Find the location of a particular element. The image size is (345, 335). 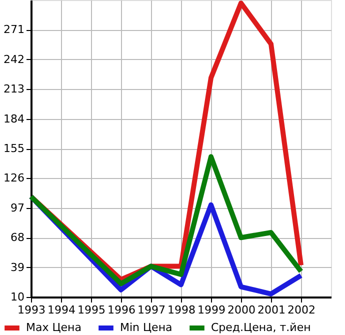

legend-label: Сред.Цена, т.йен is located at coordinates (261, 327).